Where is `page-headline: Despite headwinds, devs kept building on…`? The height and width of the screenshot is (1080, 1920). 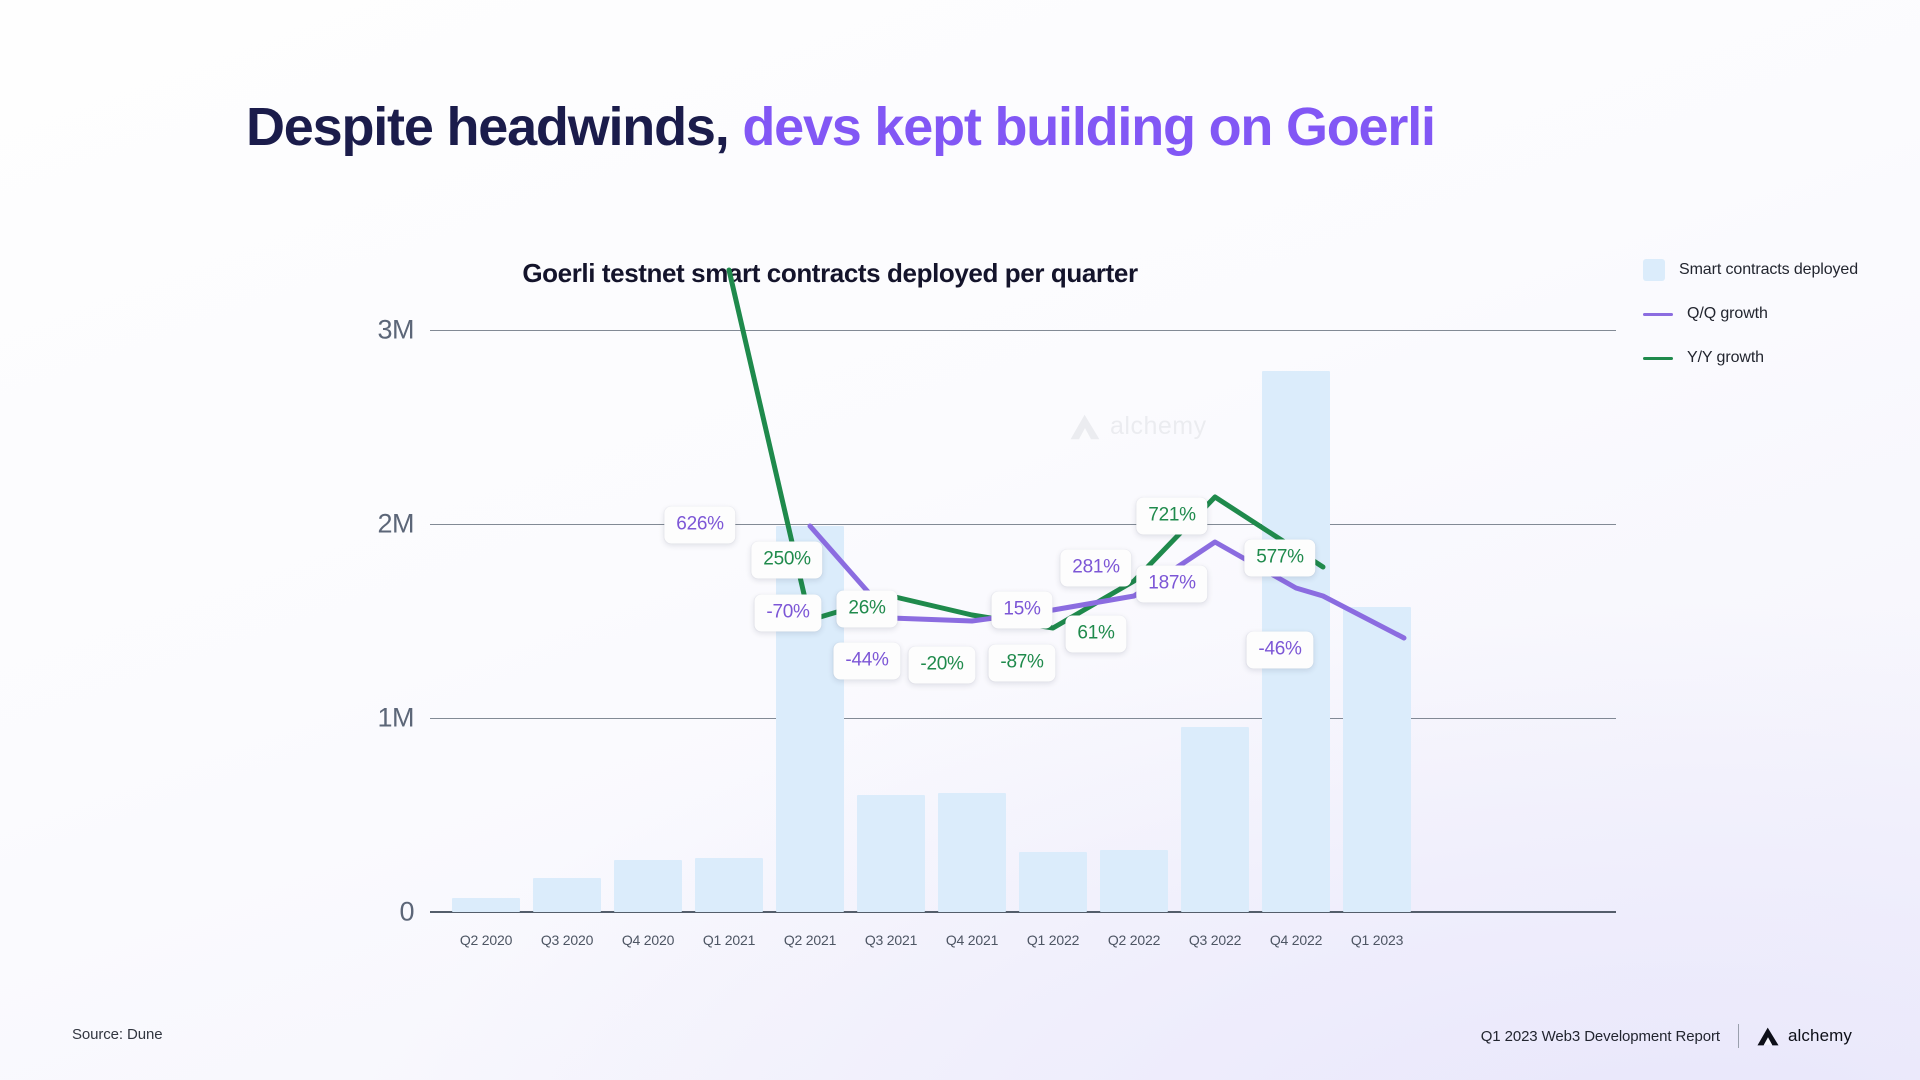 page-headline: Despite headwinds, devs kept building on… is located at coordinates (841, 127).